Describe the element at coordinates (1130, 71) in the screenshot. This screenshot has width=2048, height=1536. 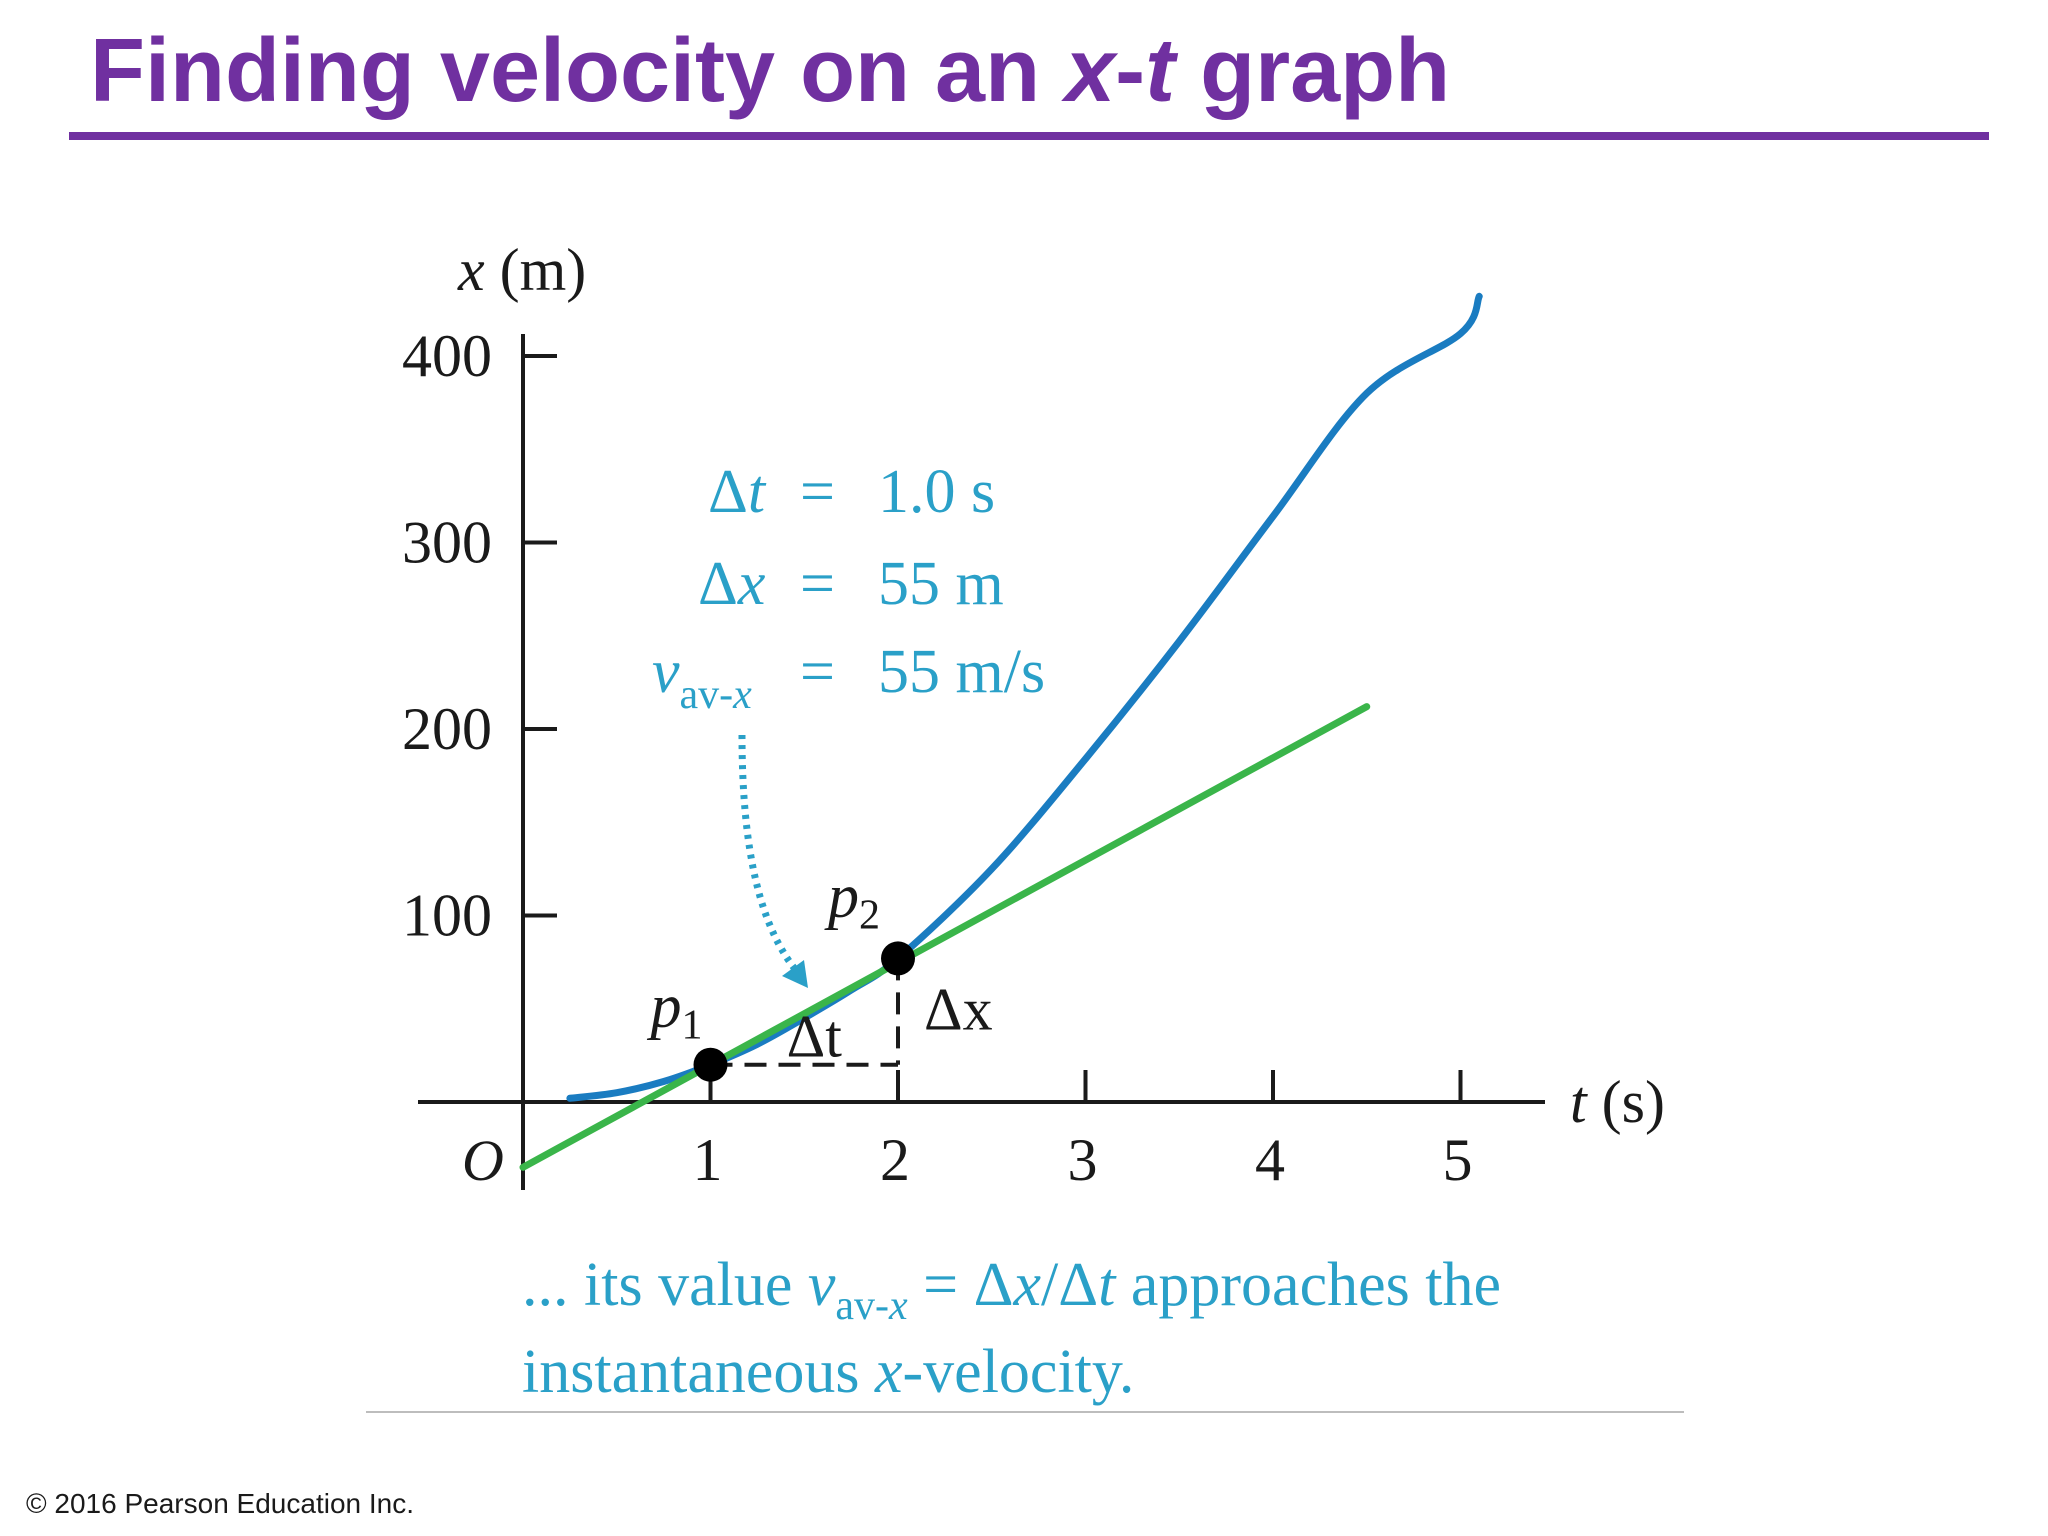
I see `title-dash: -` at that location.